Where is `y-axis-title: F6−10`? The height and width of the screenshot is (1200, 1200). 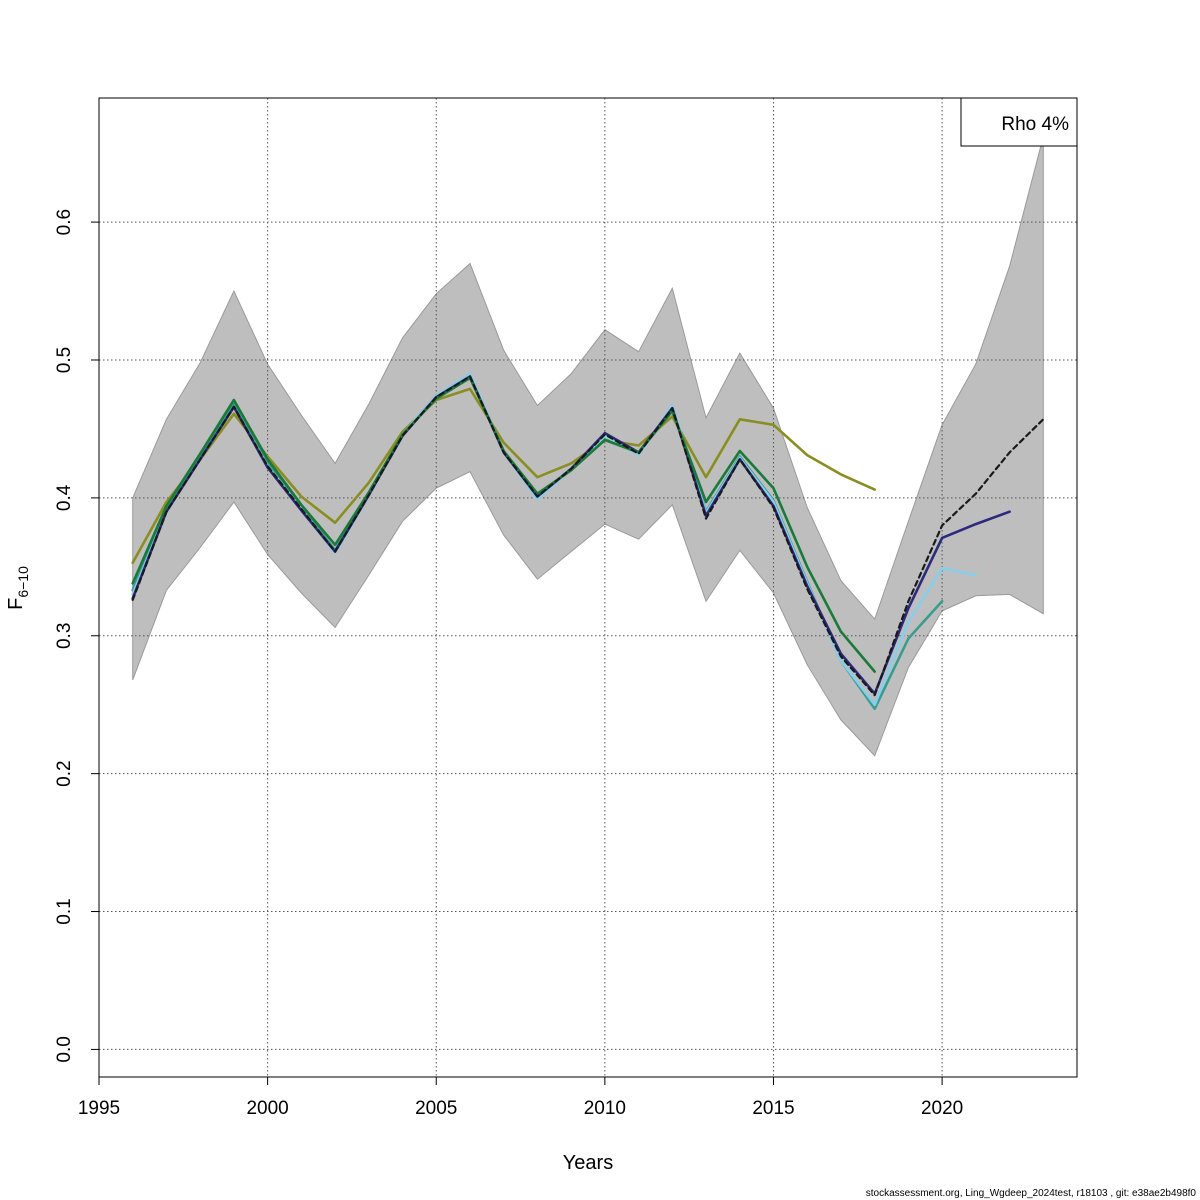 y-axis-title: F6−10 is located at coordinates (18, 588).